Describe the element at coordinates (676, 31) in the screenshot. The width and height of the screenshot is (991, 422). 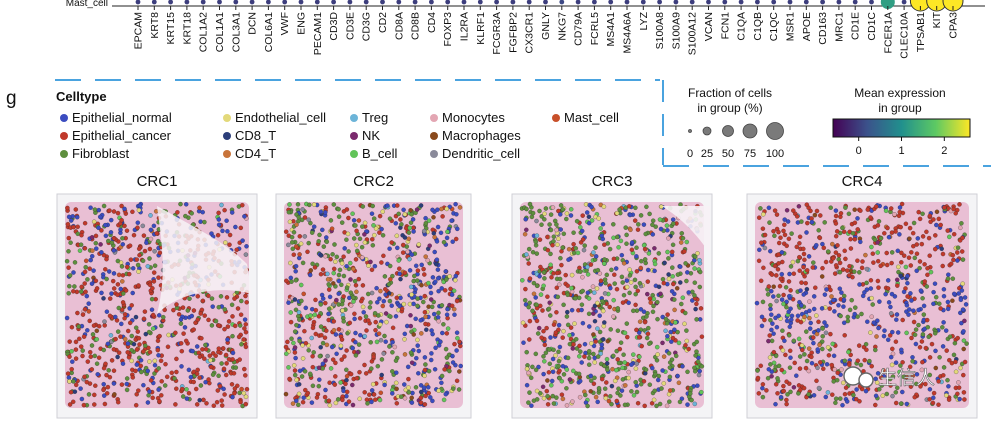
I see `gene-label-s100a9: S100A9` at that location.